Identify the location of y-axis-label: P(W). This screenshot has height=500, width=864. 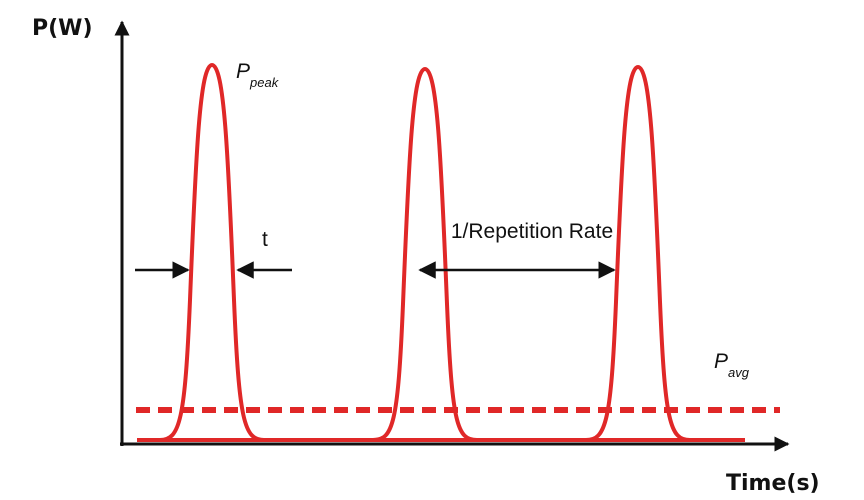
(62, 28).